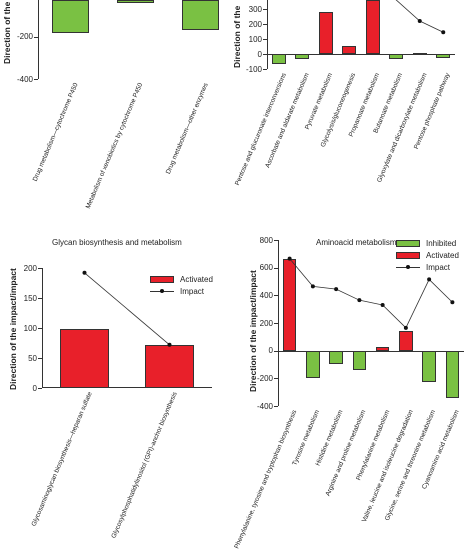 The image size is (474, 550). What do you see at coordinates (187, 129) in the screenshot?
I see `x-tick-label: Drug metabolism—other enzymes` at bounding box center [187, 129].